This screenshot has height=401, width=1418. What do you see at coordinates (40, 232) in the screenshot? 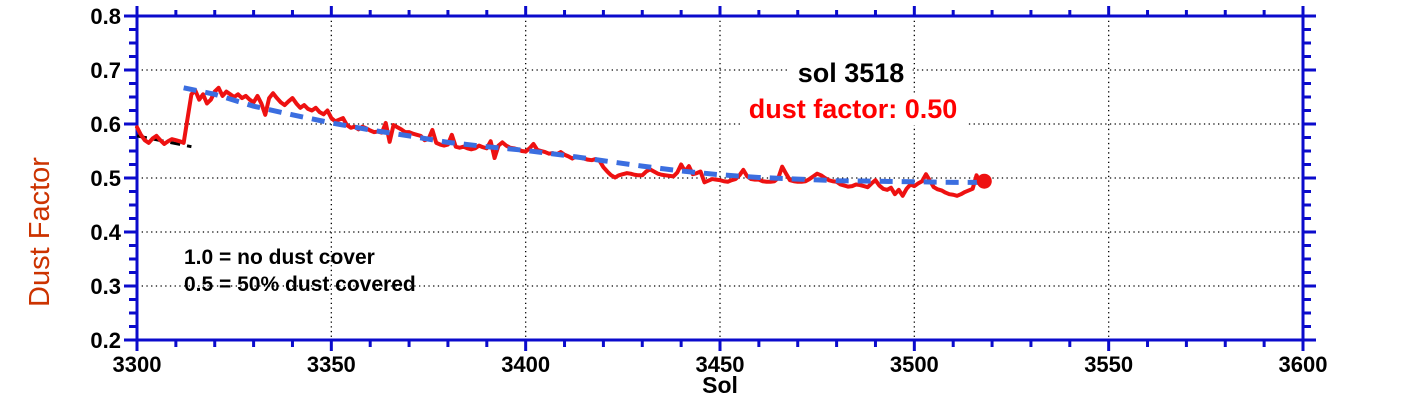
I see `y-axis-title: Dust Factor` at bounding box center [40, 232].